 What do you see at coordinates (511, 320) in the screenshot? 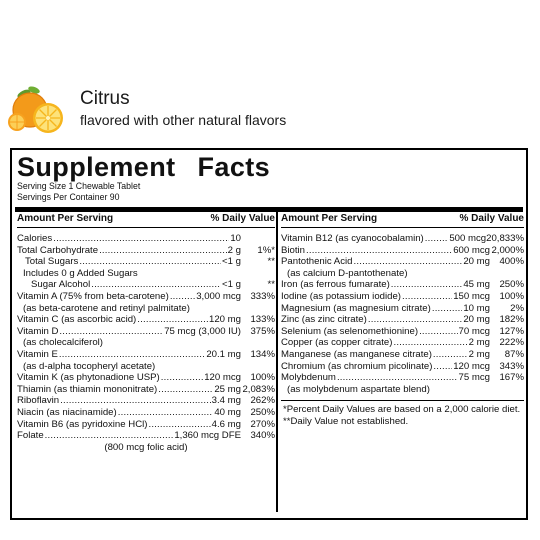
I see `nutrient-daily-value: 182%` at bounding box center [511, 320].